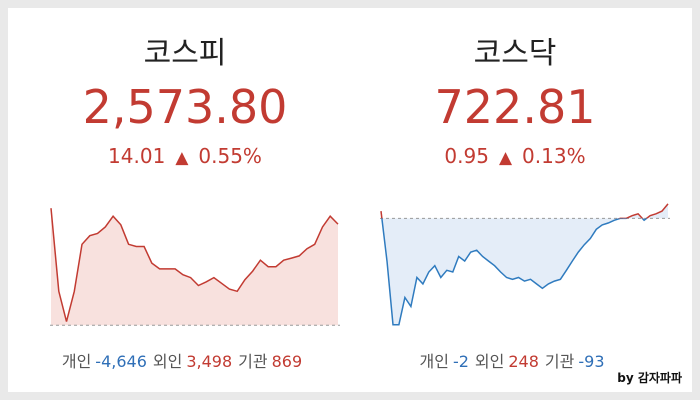  Describe the element at coordinates (460, 361) in the screenshot. I see `investor-value: -2` at that location.